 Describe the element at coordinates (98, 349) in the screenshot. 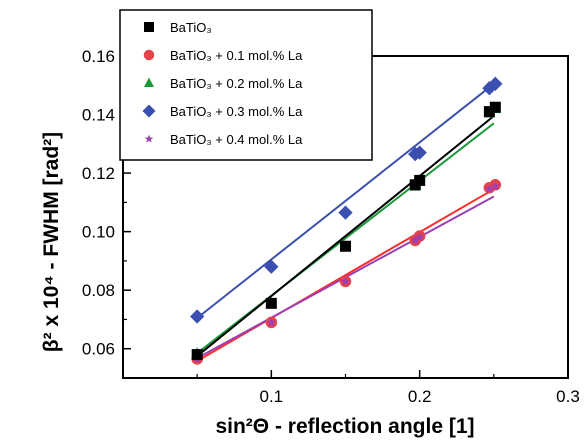

I see `y-tick-label: 0.06` at that location.